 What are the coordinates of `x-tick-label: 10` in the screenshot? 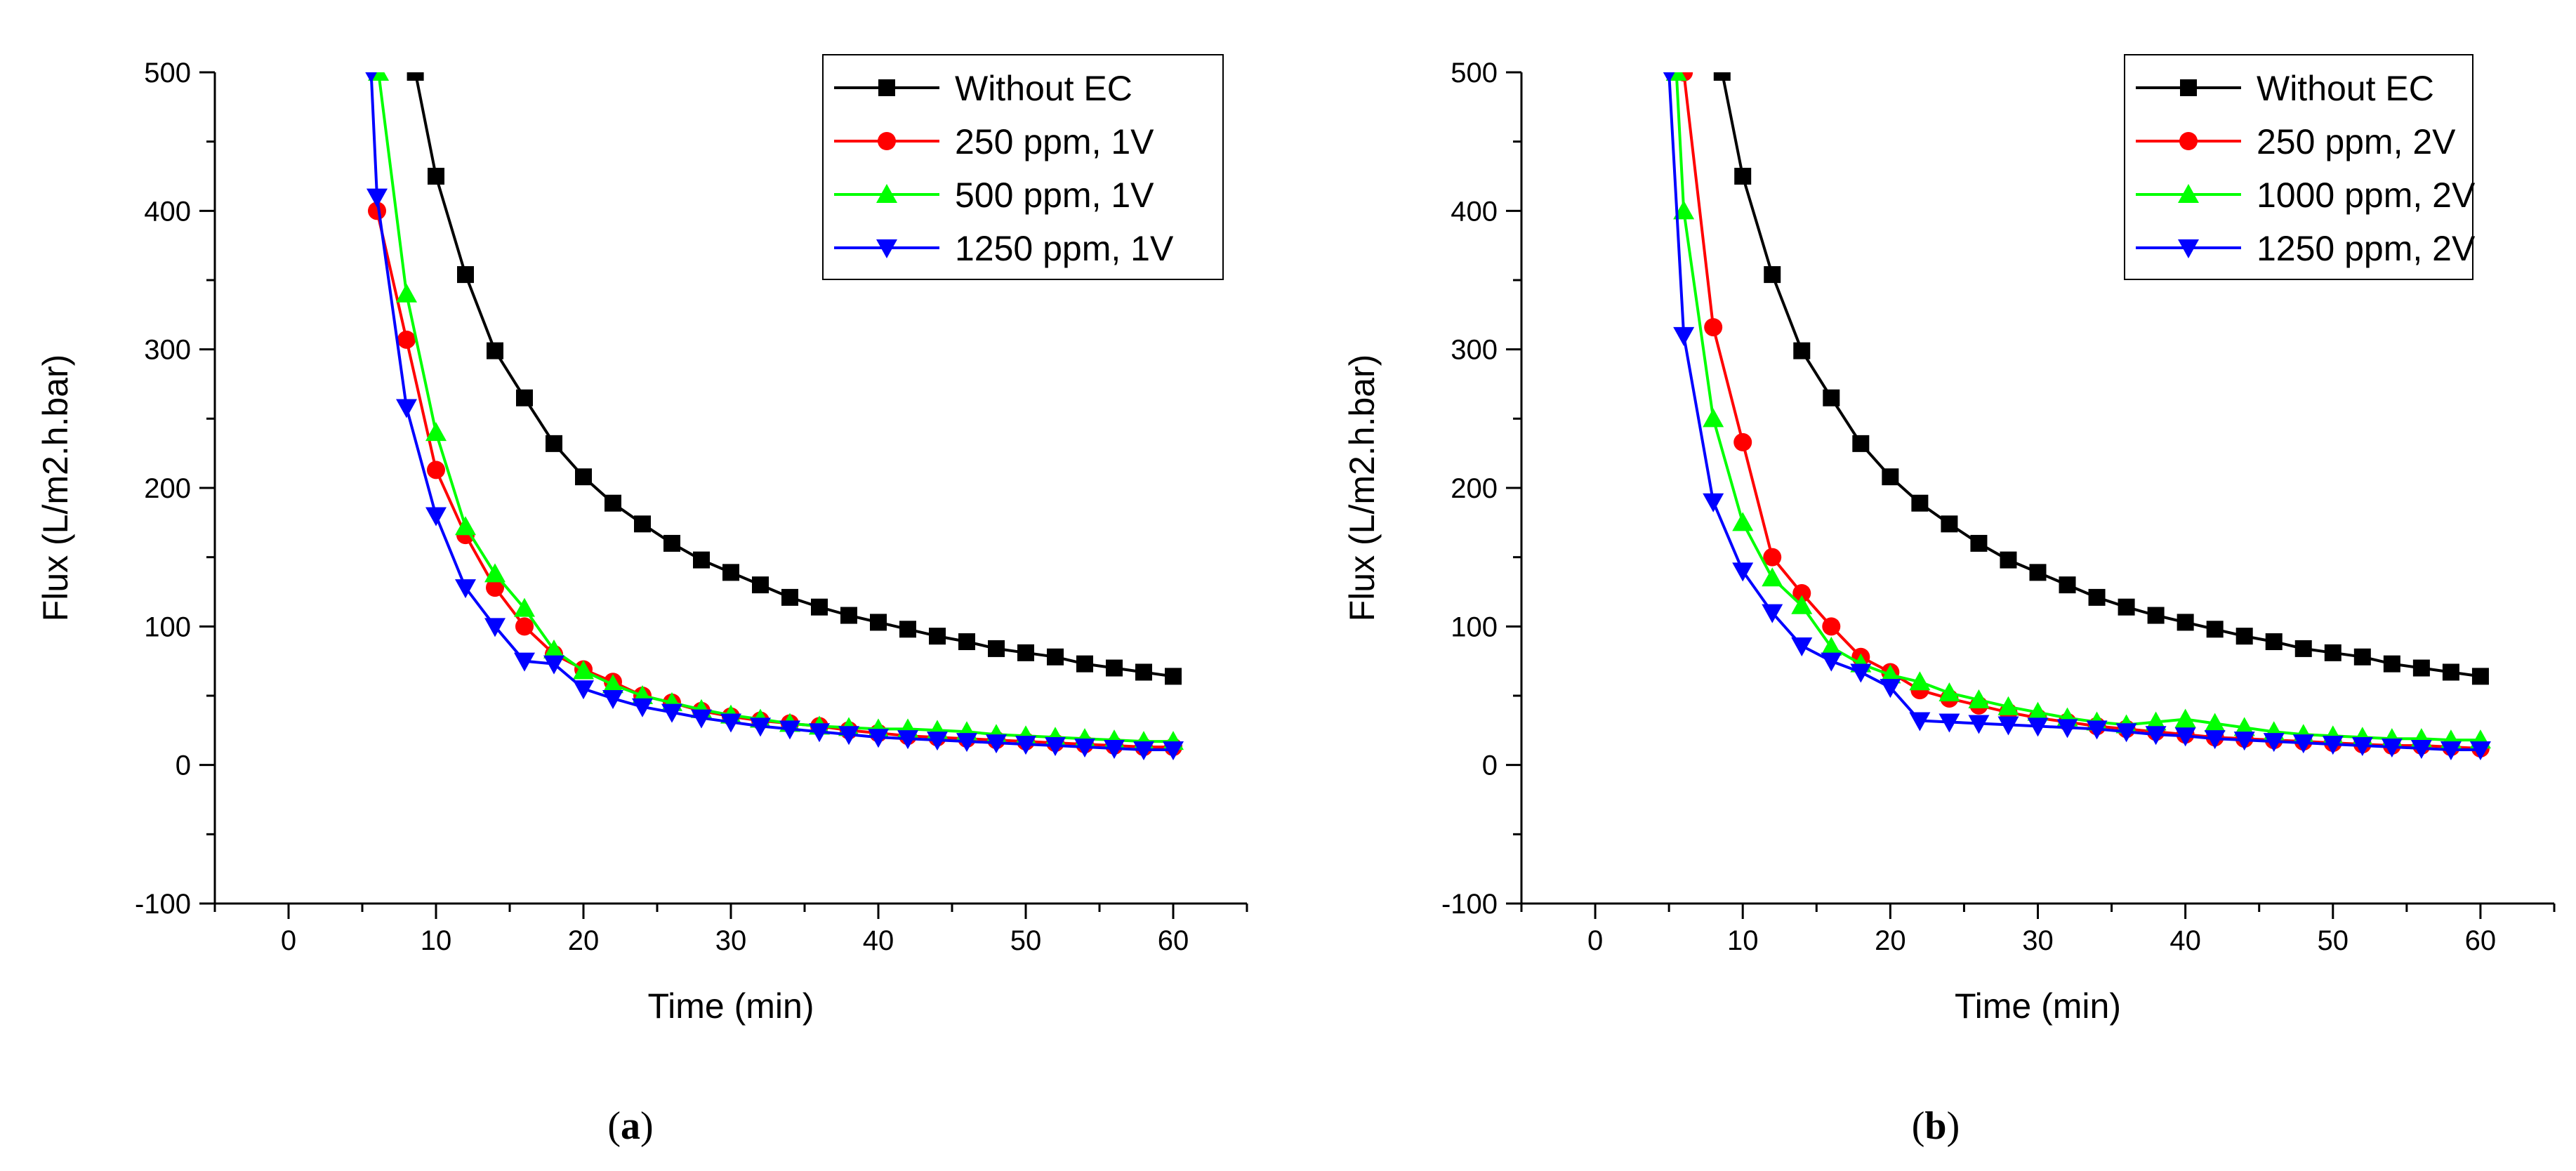 It's located at (436, 940).